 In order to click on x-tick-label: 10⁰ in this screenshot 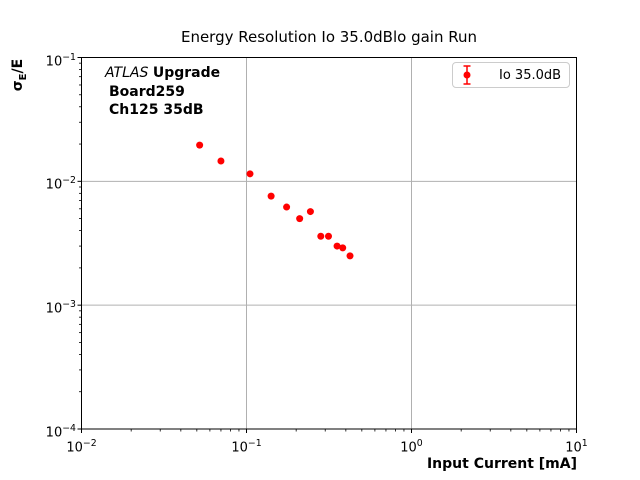, I will do `click(411, 447)`.